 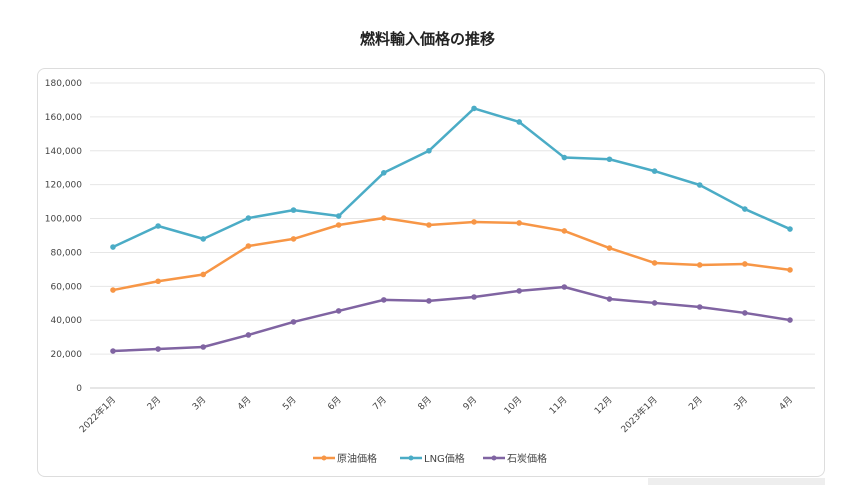 I want to click on y-tick-label: 100,000, so click(x=63, y=220).